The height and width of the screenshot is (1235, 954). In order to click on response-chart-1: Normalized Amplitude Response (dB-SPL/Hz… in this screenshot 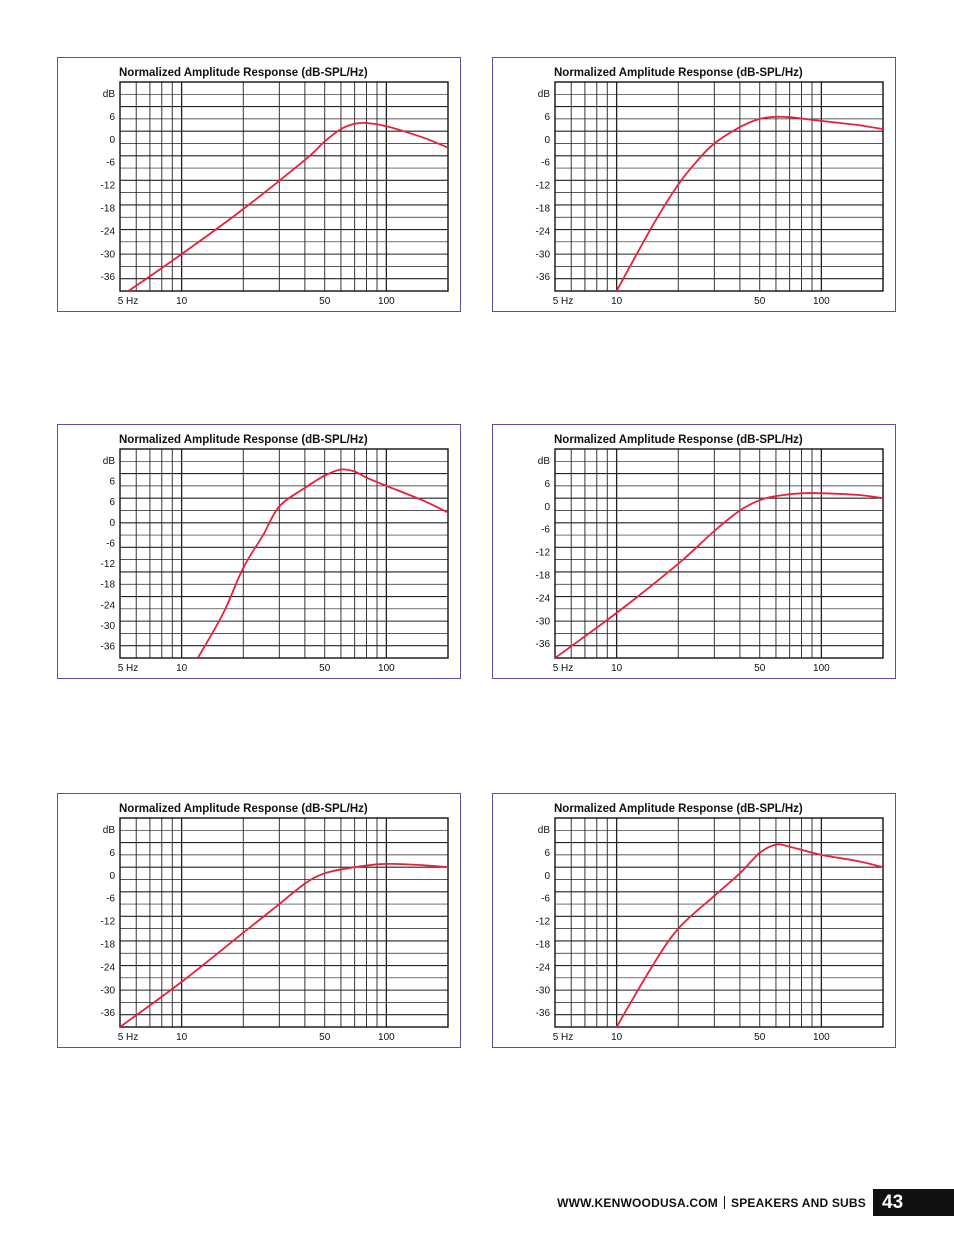, I will do `click(259, 184)`.